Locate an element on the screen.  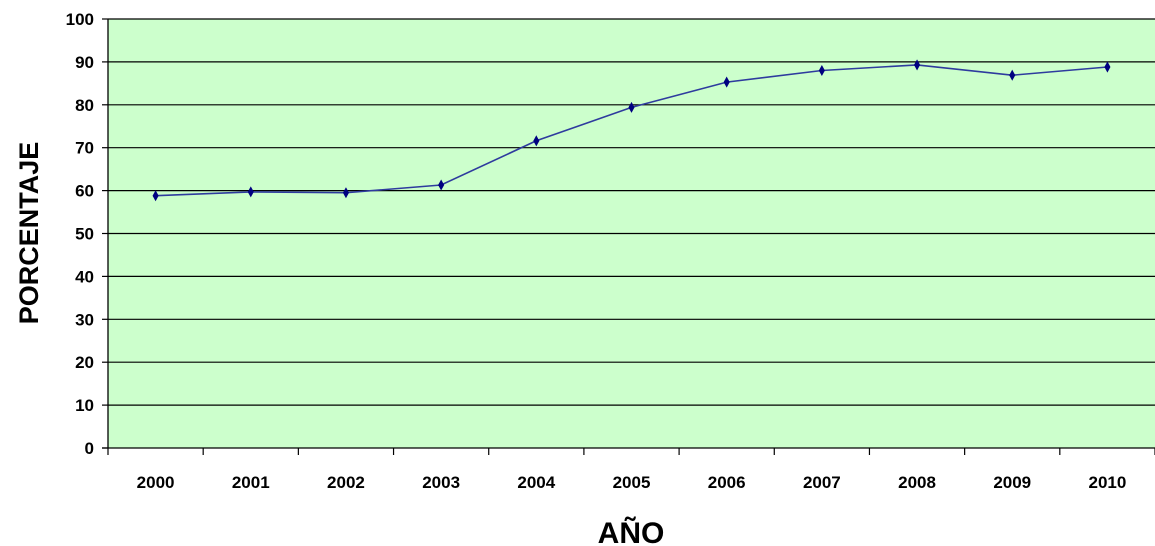
y-tick-label: 90 is located at coordinates (84, 62).